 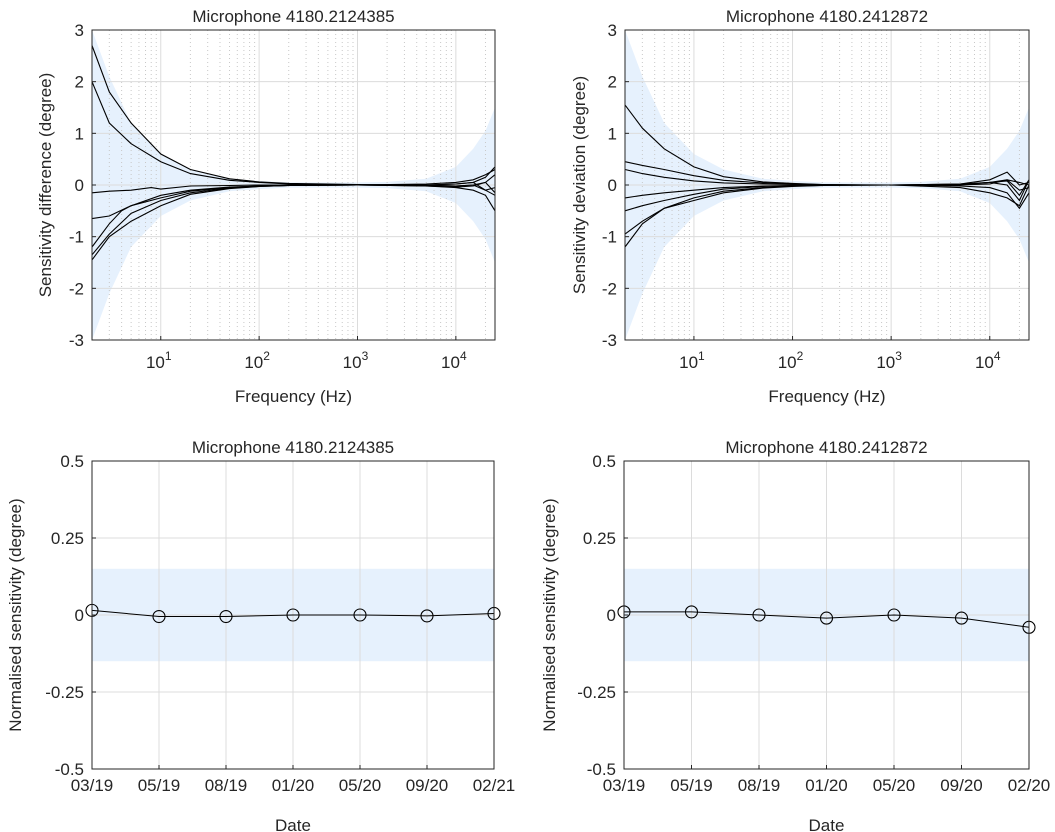 I want to click on x-tick-label: 02/21, so click(x=494, y=785).